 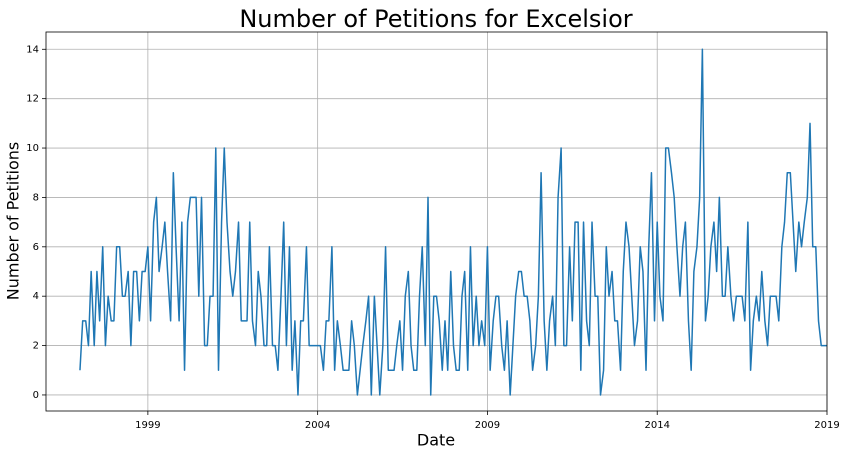 I want to click on y-tick-label: 0, so click(x=36, y=395).